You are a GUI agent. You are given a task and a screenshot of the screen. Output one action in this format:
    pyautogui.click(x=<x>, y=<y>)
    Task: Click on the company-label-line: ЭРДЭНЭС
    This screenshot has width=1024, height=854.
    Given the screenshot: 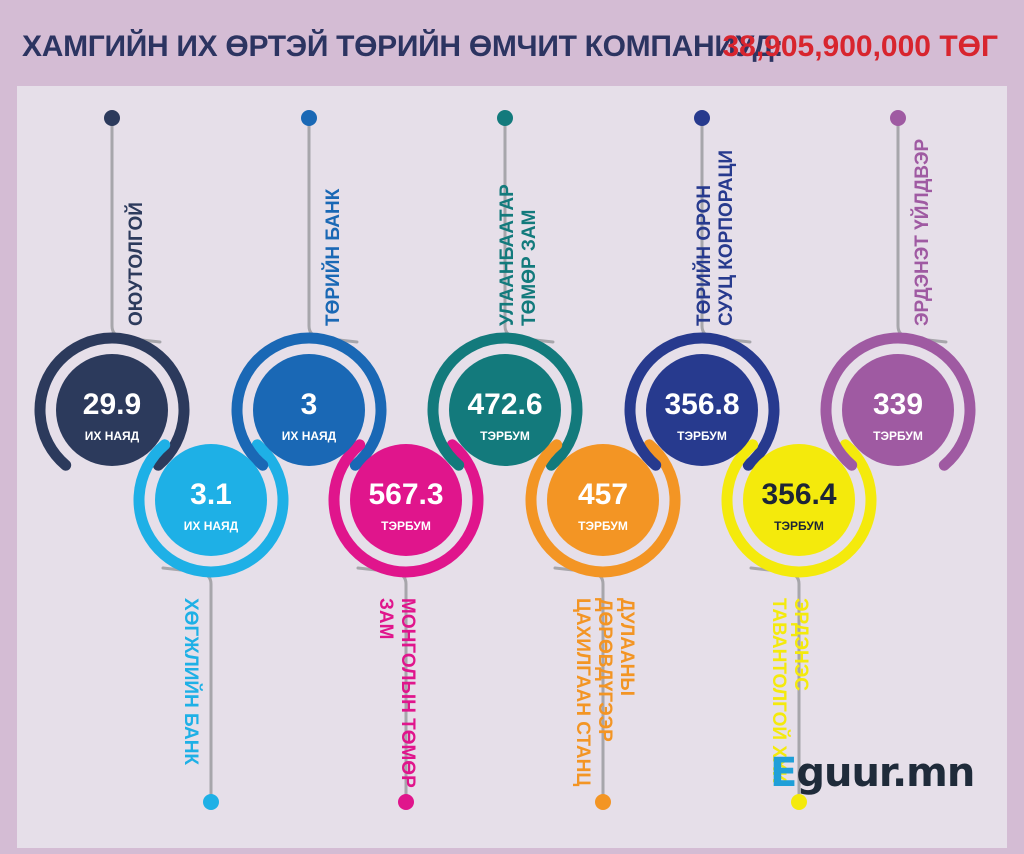 What is the action you would take?
    pyautogui.click(x=800, y=644)
    